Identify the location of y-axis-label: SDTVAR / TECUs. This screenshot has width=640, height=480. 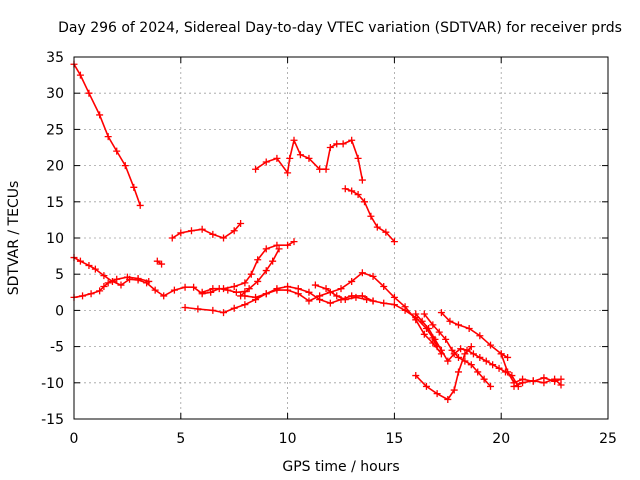
(14, 238).